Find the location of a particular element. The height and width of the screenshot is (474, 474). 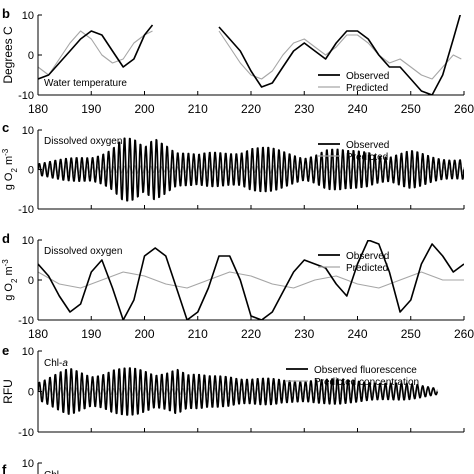

legend-label-d-1: Predicted is located at coordinates (367, 268).